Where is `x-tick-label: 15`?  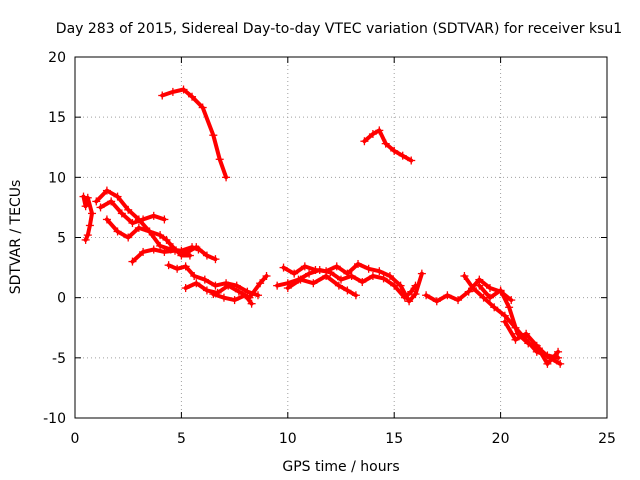 x-tick-label: 15 is located at coordinates (394, 439).